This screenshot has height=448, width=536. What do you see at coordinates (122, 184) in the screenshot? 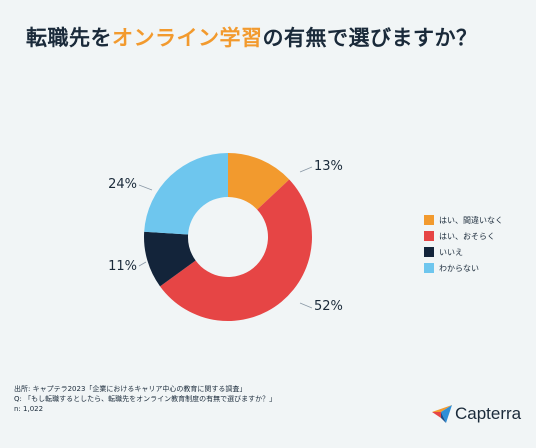
I see `slice-value-label: 24%` at bounding box center [122, 184].